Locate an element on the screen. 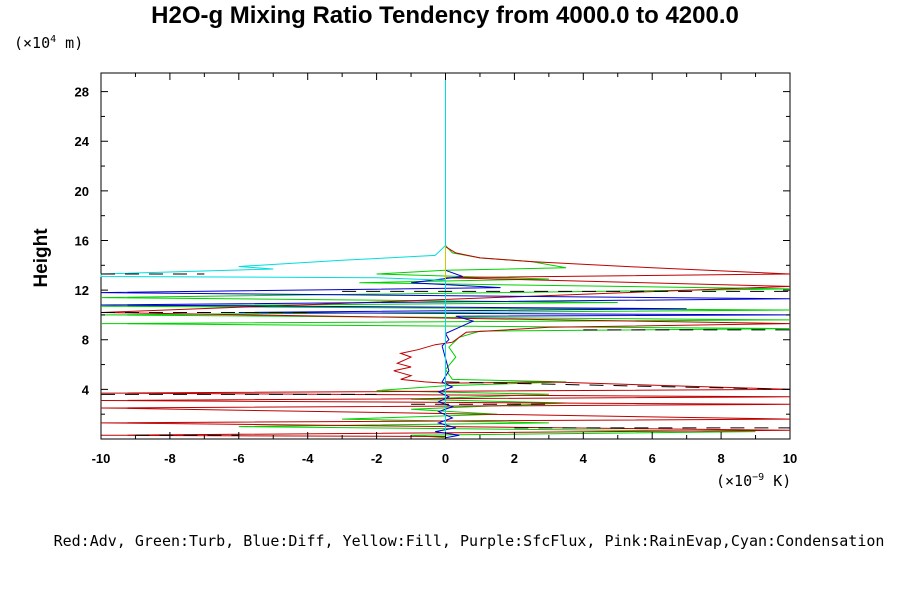 Image resolution: width=900 pixels, height=600 pixels. x-unit-suffix: K) is located at coordinates (778, 481).